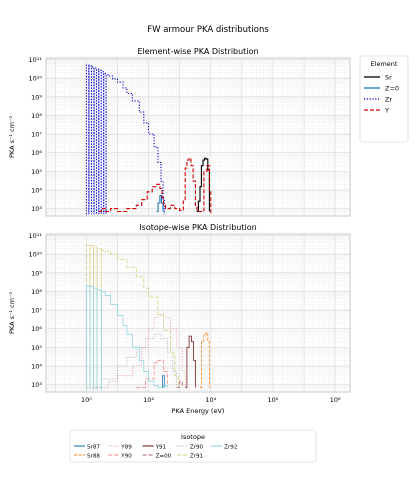  Describe the element at coordinates (205, 360) in the screenshot. I see `series-line-Sr88` at that location.